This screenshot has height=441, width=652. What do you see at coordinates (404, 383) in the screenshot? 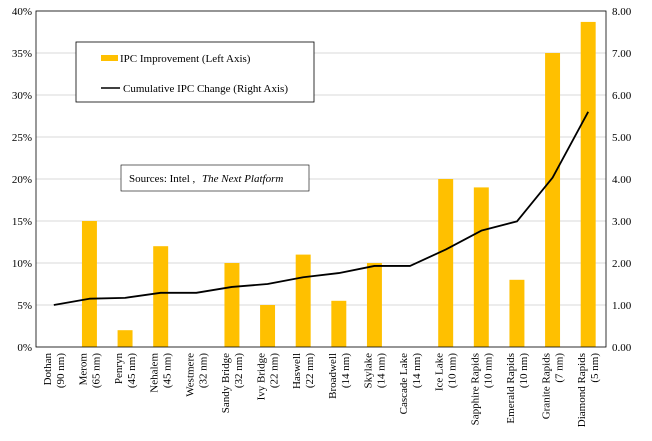
I see `category-name: Cascade Lake` at bounding box center [404, 383].